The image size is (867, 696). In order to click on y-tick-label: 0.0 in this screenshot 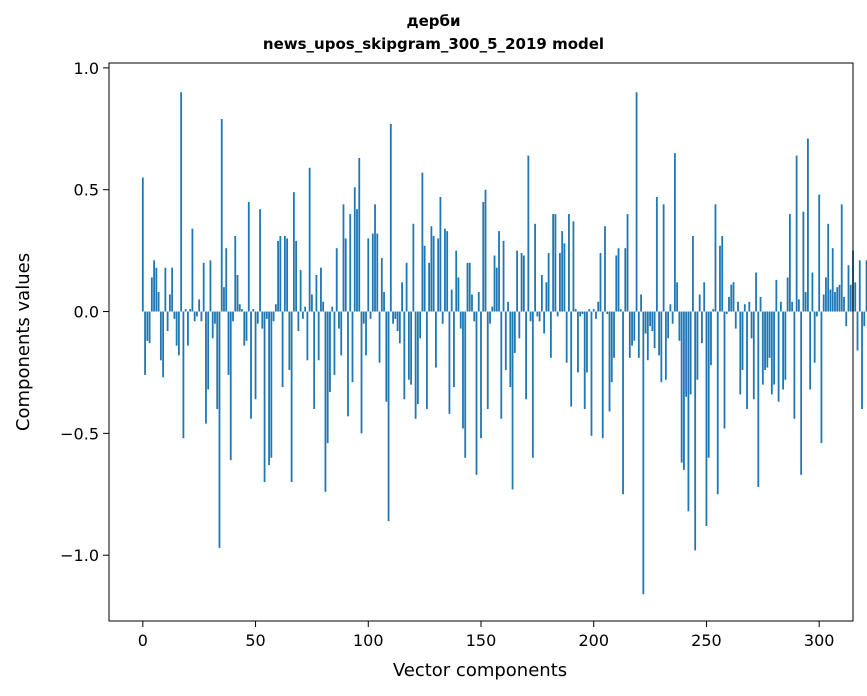, I will do `click(86, 312)`.